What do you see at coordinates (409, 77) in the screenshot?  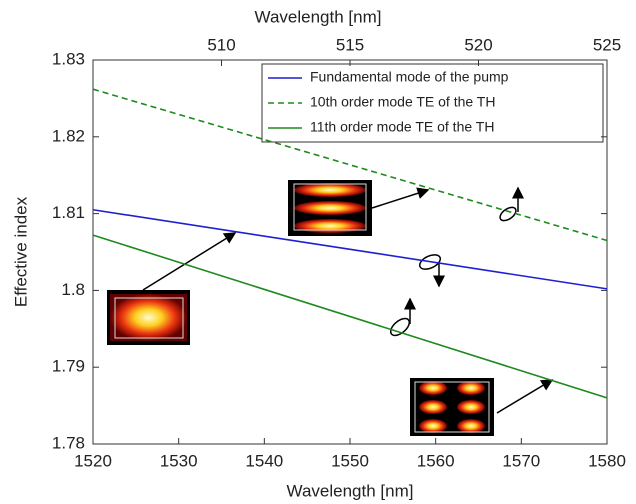 I see `legend-label: Fundamental mode of the pump` at bounding box center [409, 77].